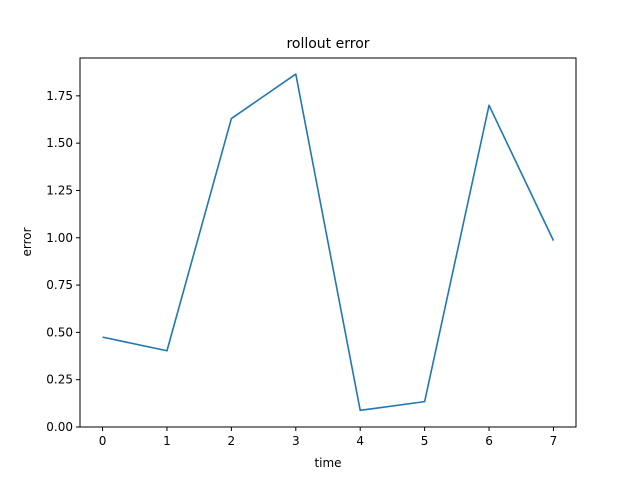  I want to click on chart-title: rollout error, so click(327, 44).